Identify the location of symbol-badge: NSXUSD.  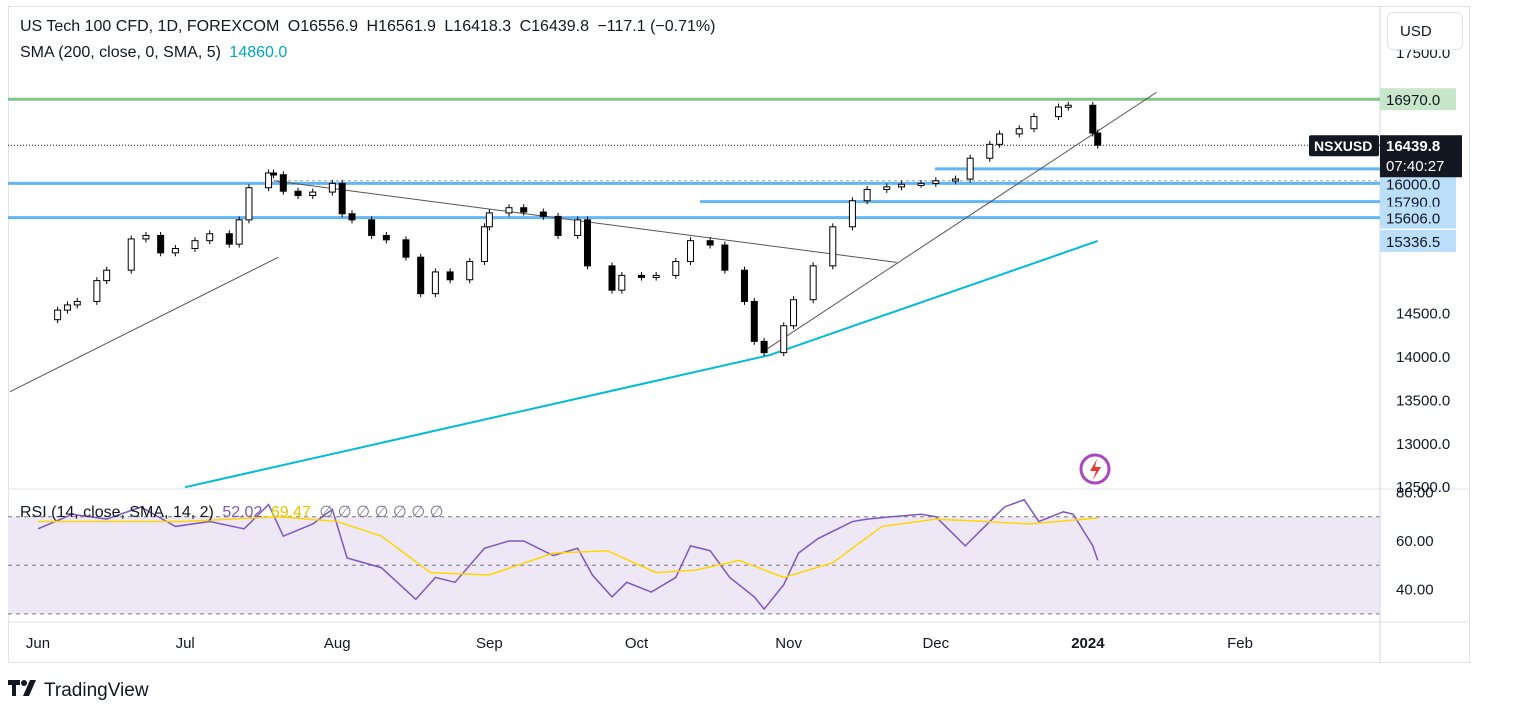
(1343, 146).